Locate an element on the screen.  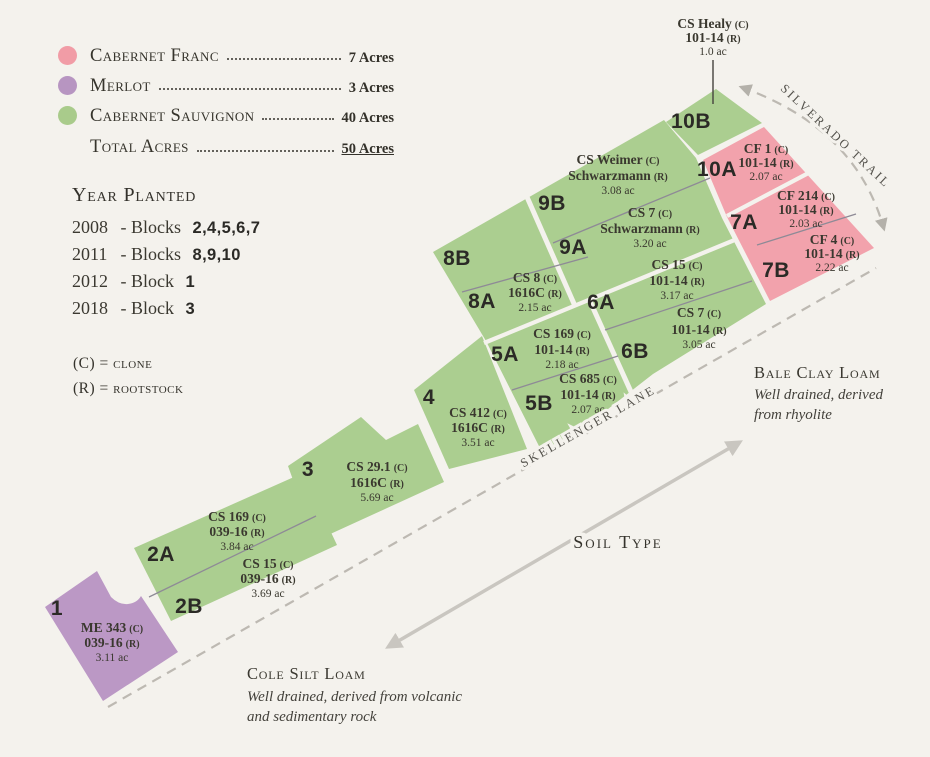
block-label-6a: 6A is located at coordinates (601, 302).